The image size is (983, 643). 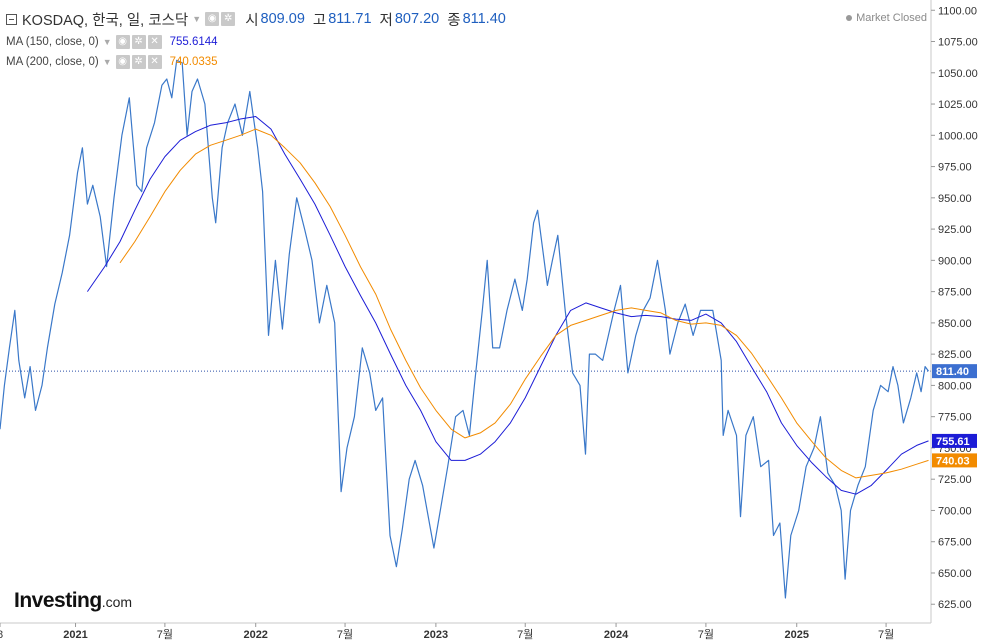 I want to click on ma200-label: MA (200, close, 0), so click(x=52, y=62).